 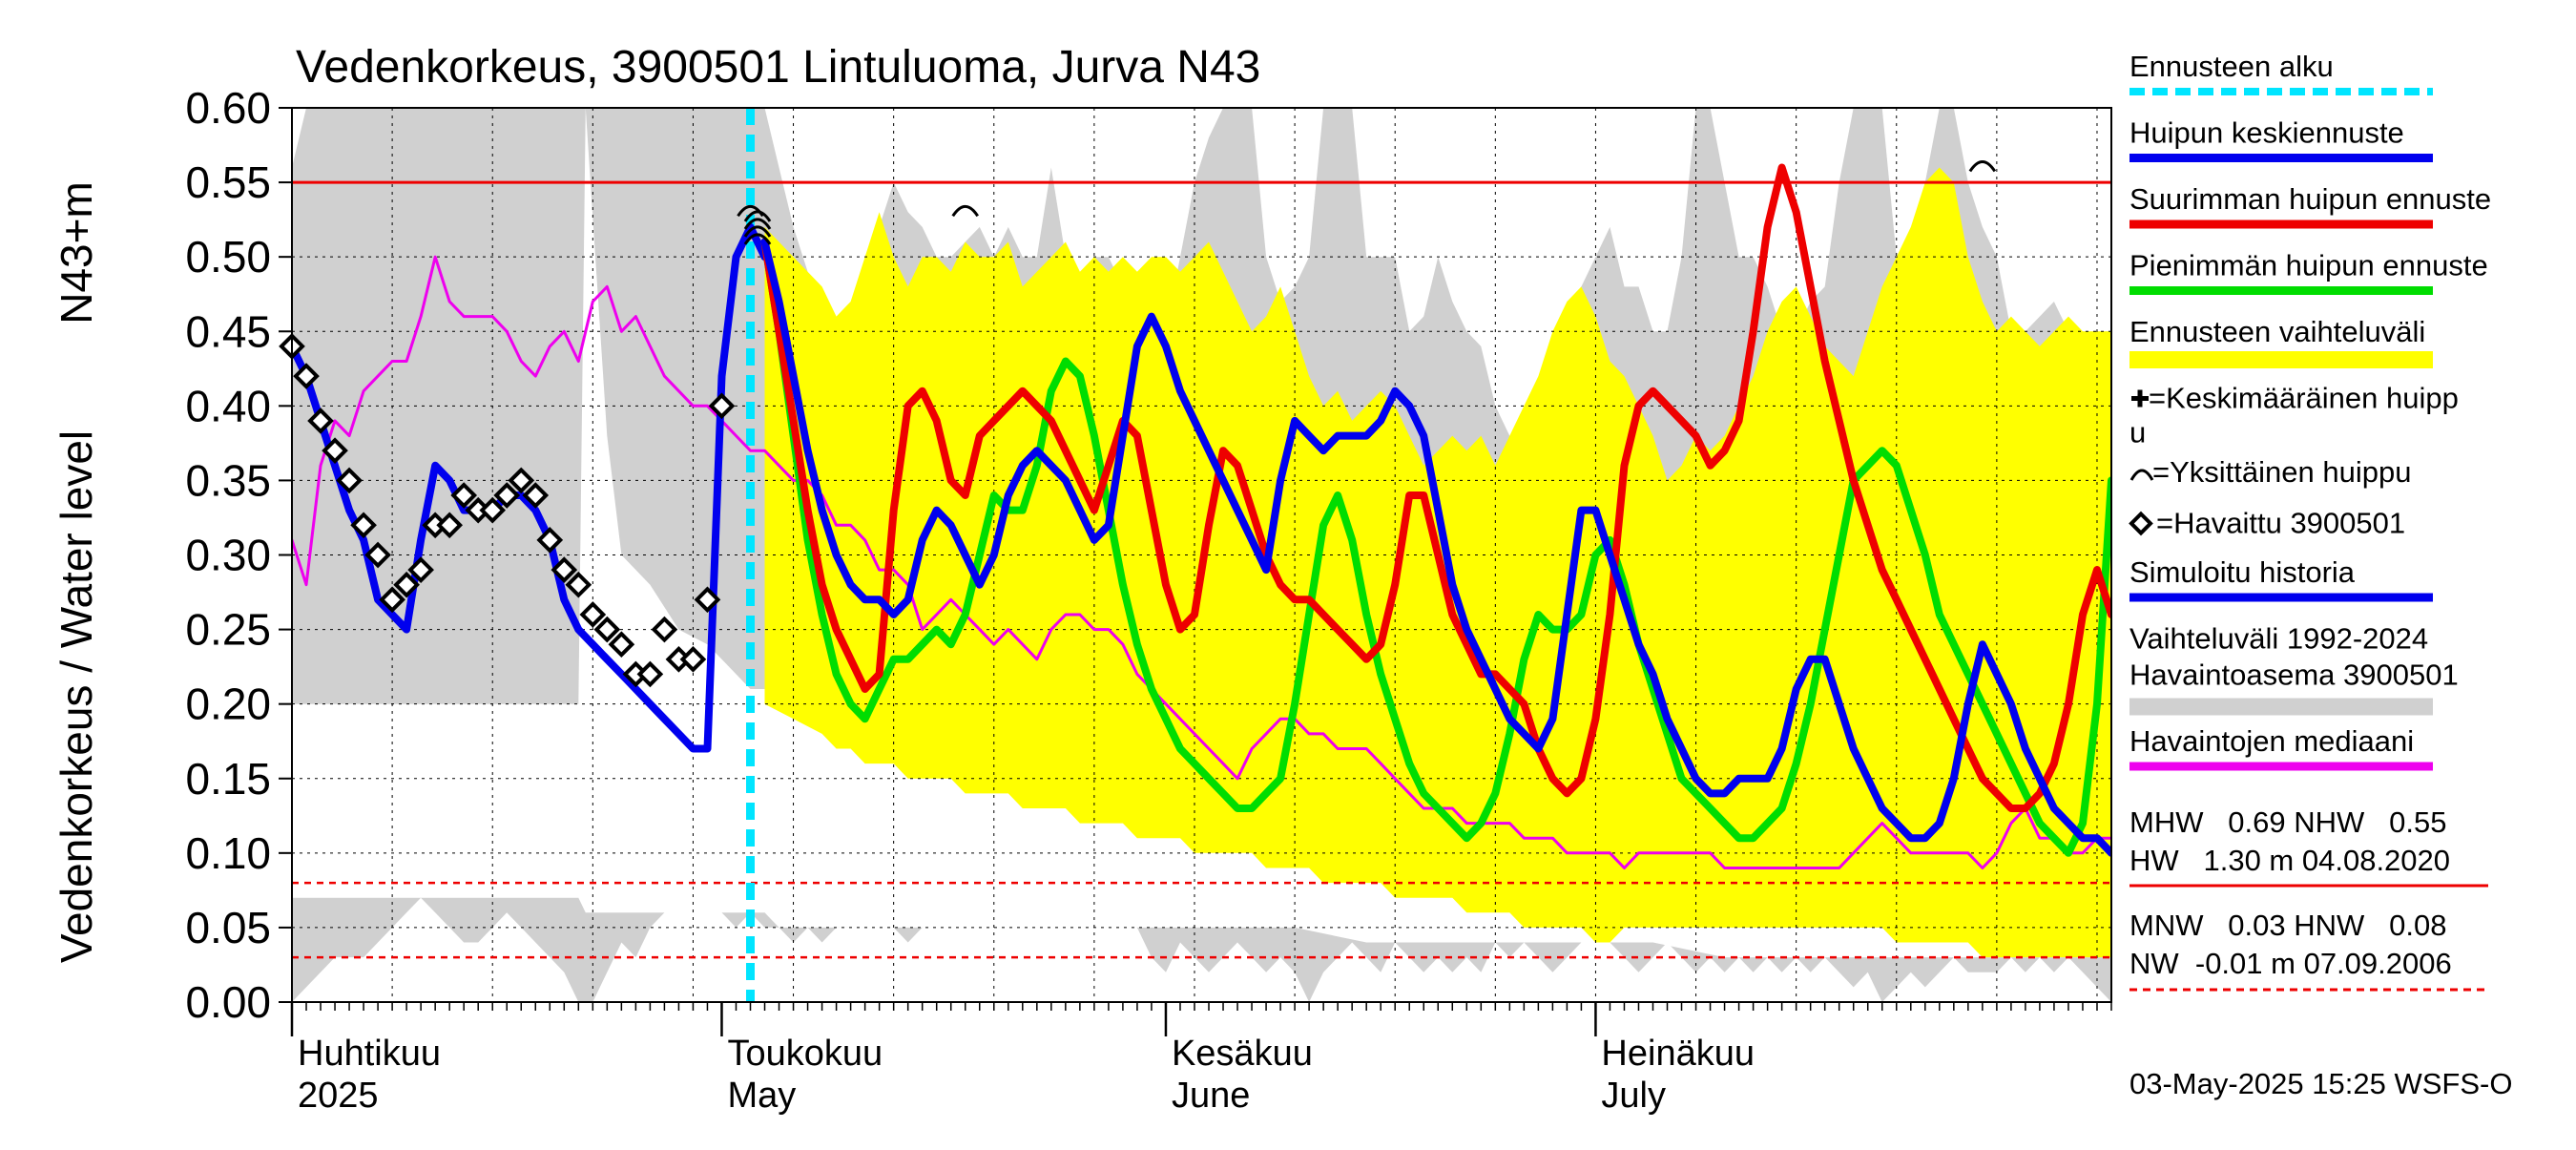 What do you see at coordinates (1633, 1096) in the screenshot?
I see `month-label-en: July` at bounding box center [1633, 1096].